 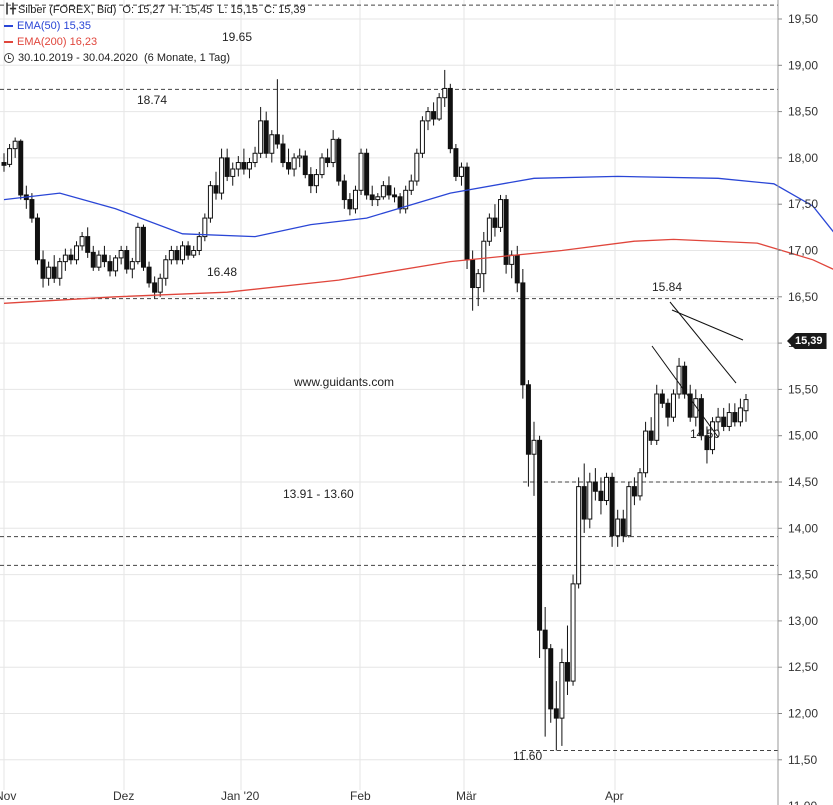 What do you see at coordinates (802, 760) in the screenshot?
I see `y-tick-label: 11,50` at bounding box center [802, 760].